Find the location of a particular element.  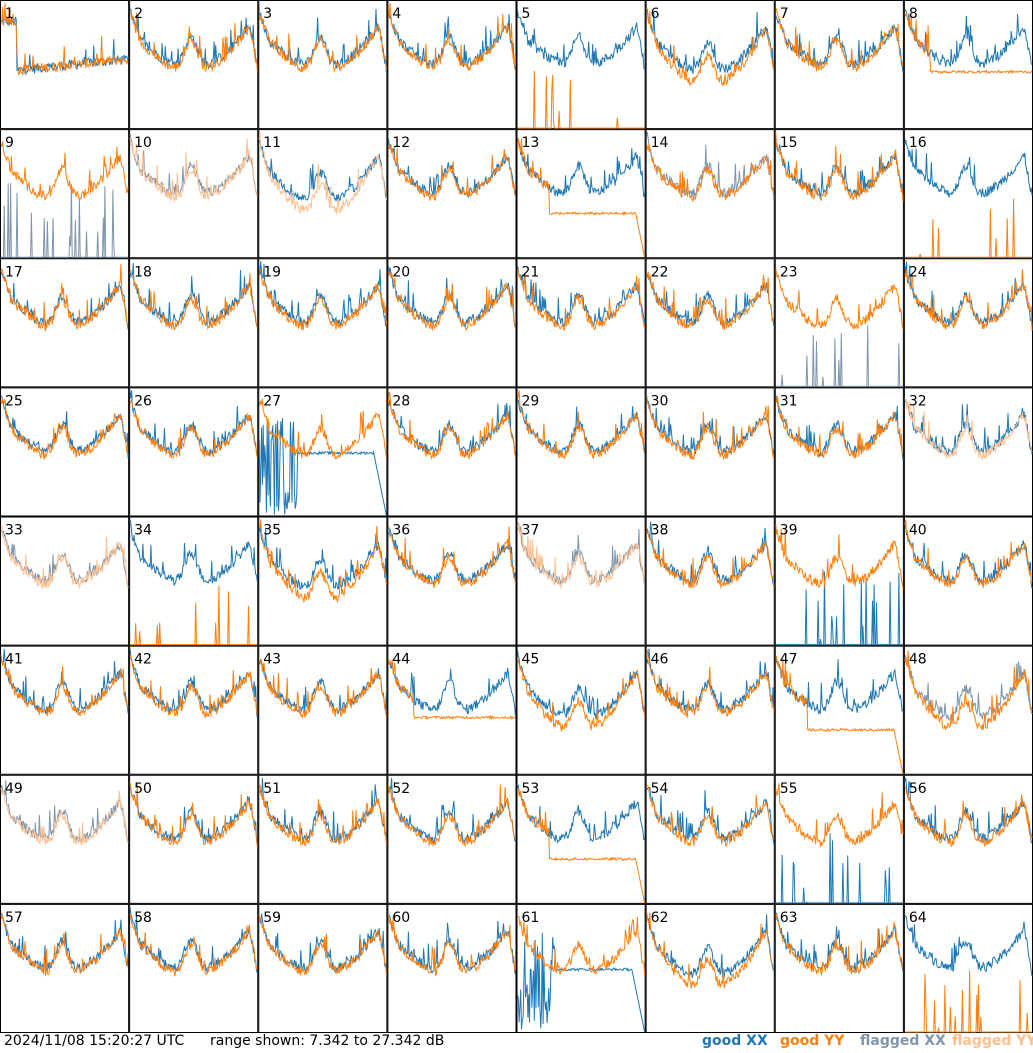

panel-35: 35 is located at coordinates (323, 581).